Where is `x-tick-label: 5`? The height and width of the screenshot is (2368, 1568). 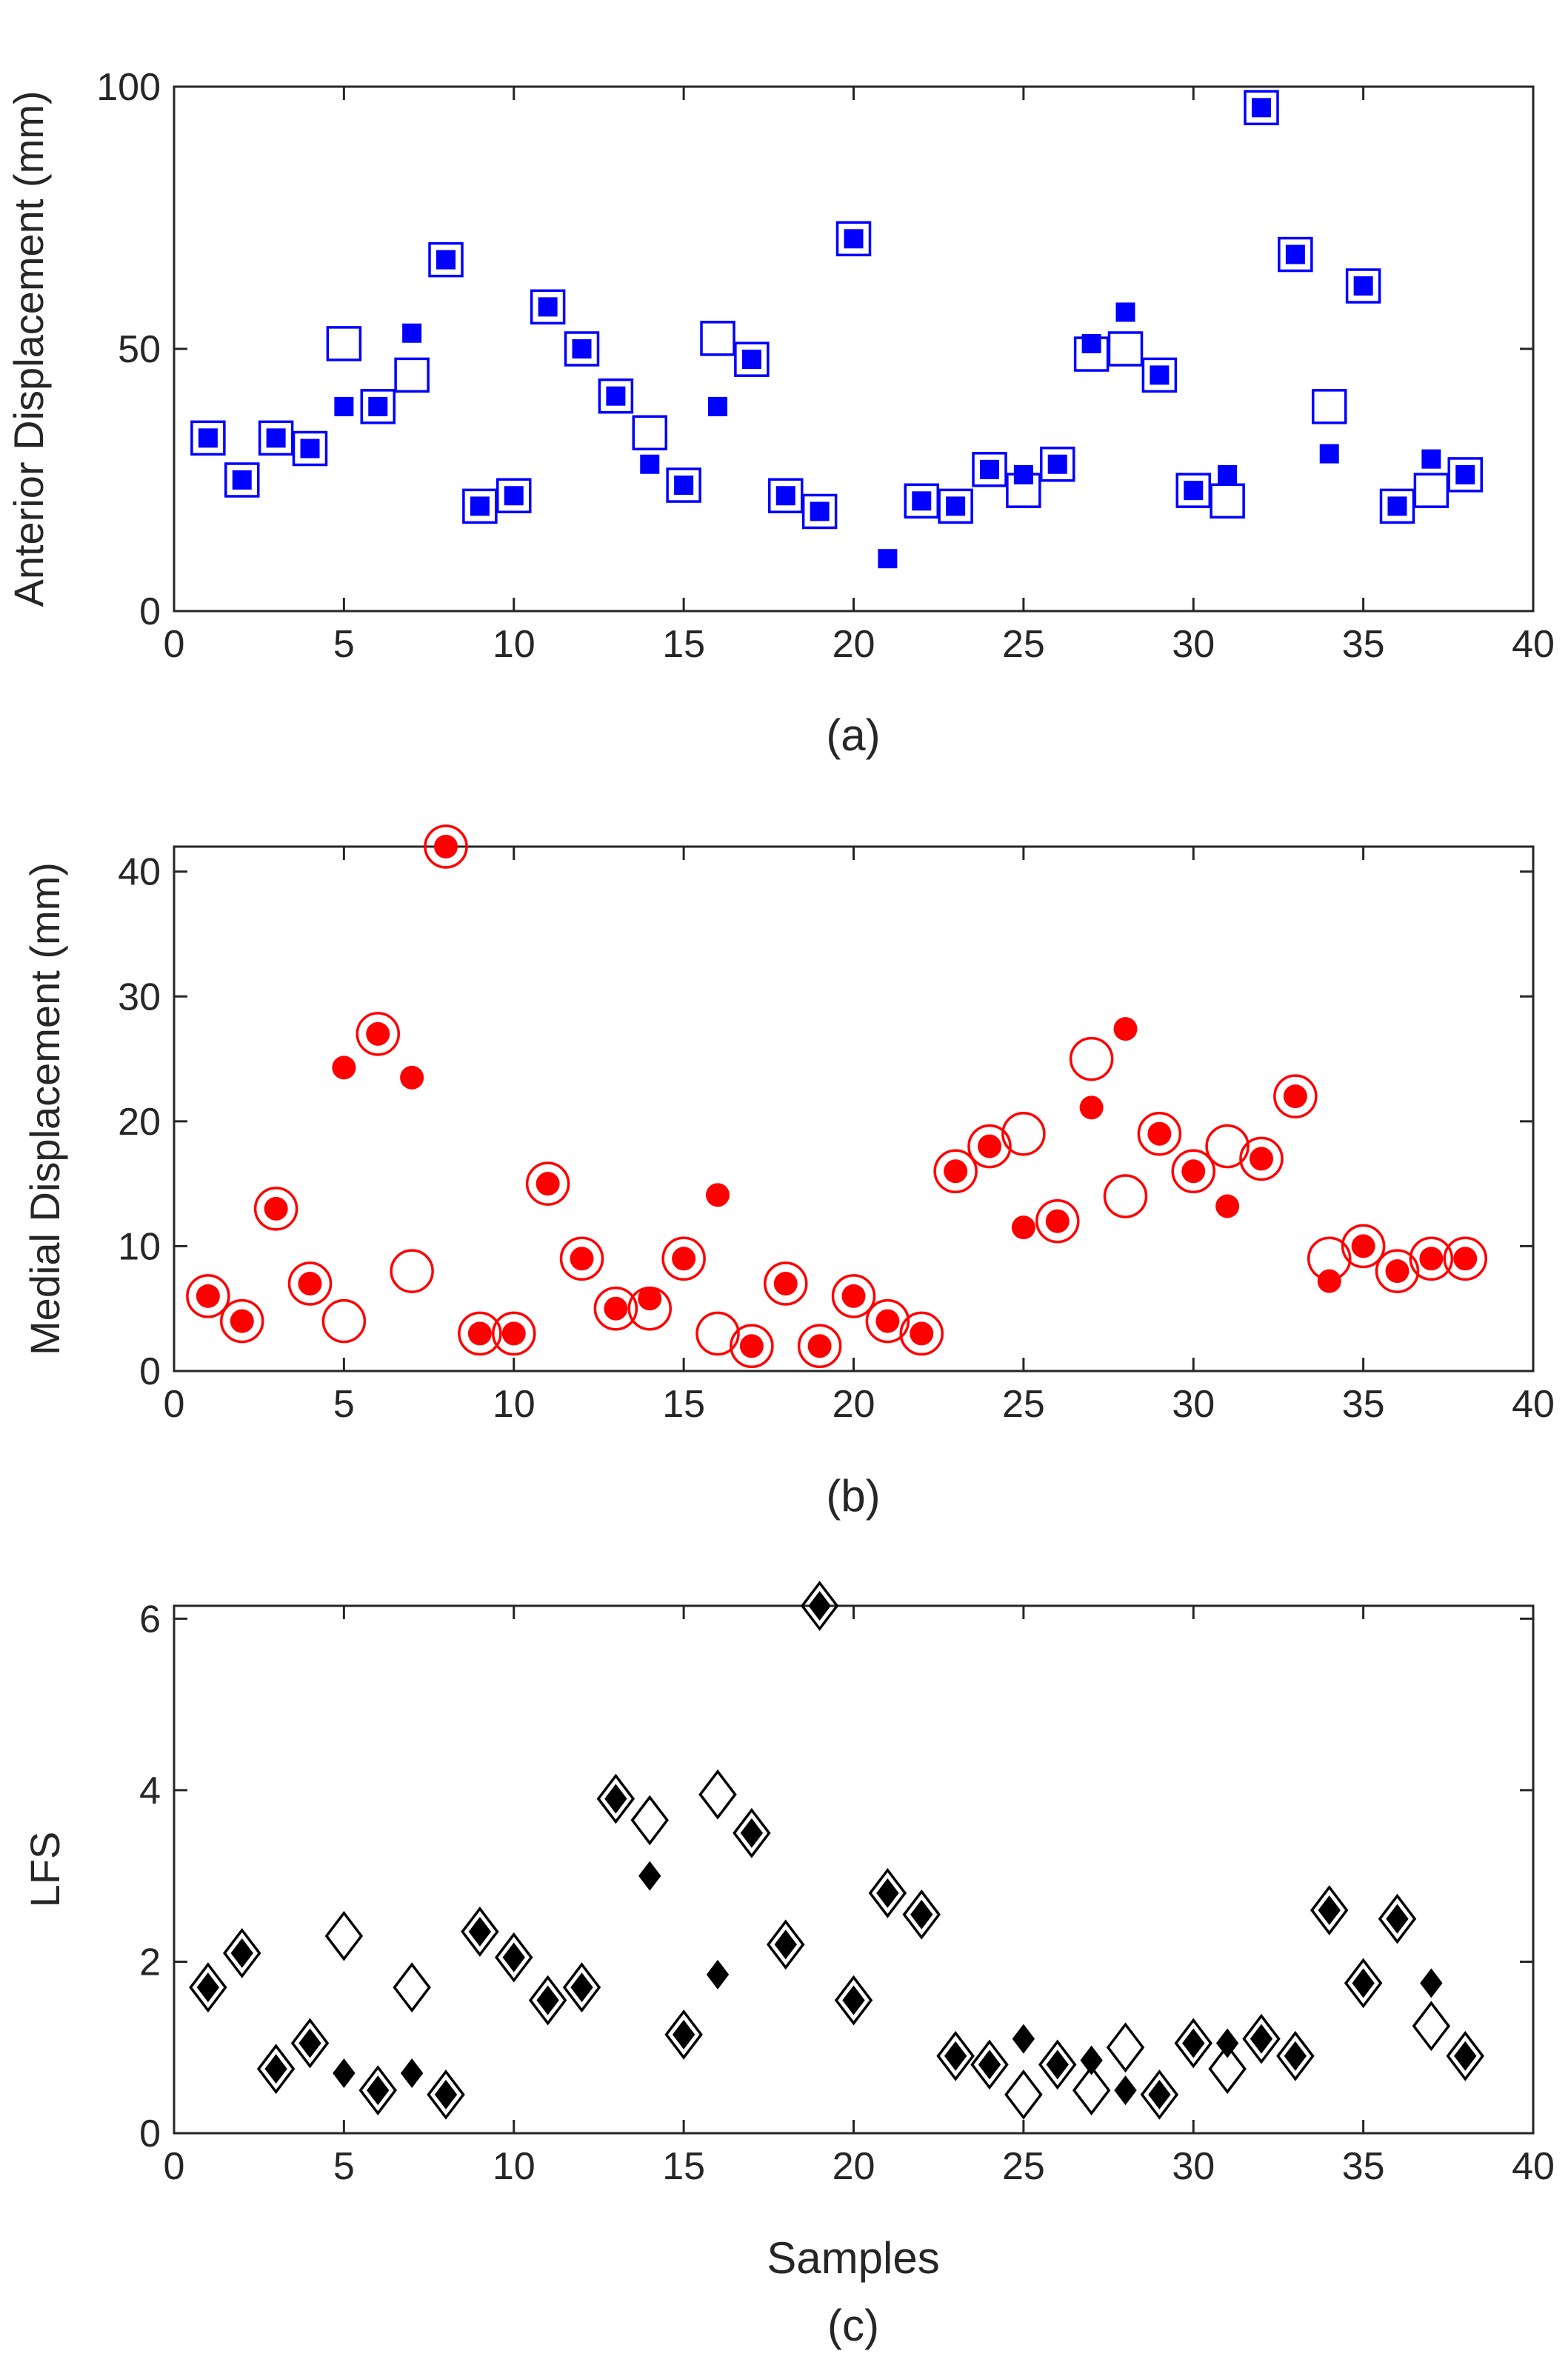 x-tick-label: 5 is located at coordinates (344, 1404).